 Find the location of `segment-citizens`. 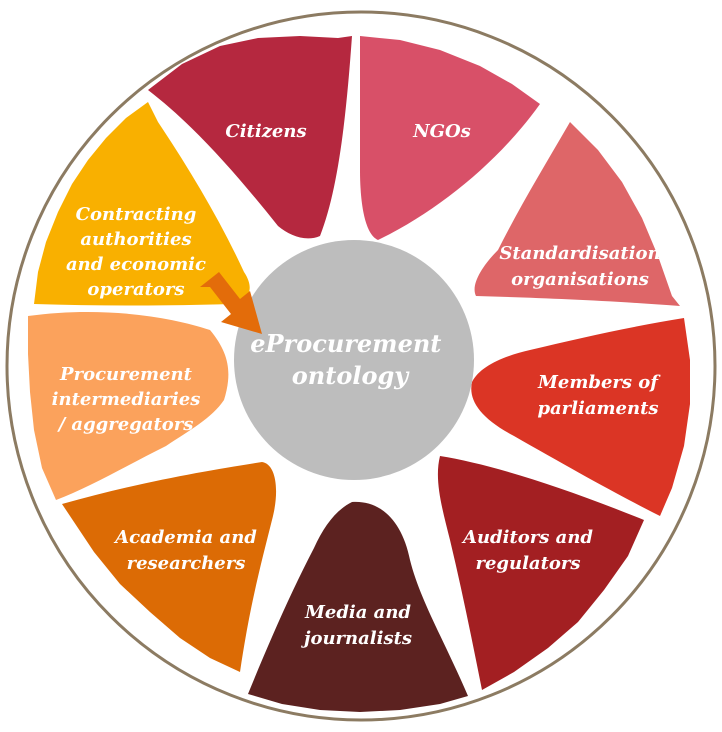

segment-citizens is located at coordinates (250, 137).